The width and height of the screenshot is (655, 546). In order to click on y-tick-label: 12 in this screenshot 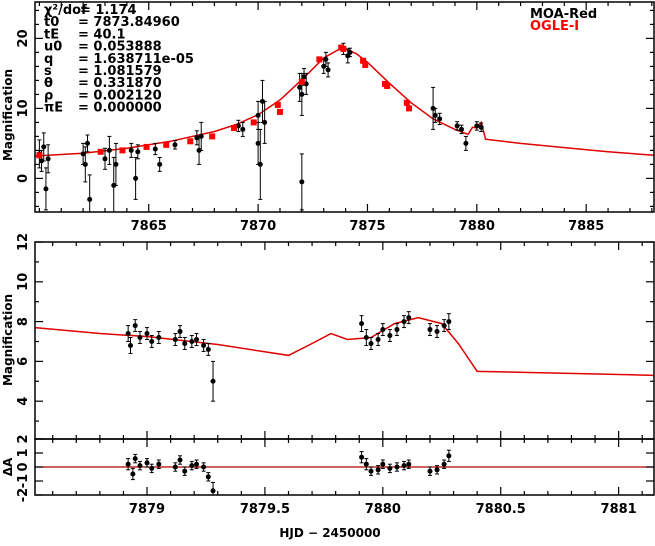, I will do `click(23, 242)`.